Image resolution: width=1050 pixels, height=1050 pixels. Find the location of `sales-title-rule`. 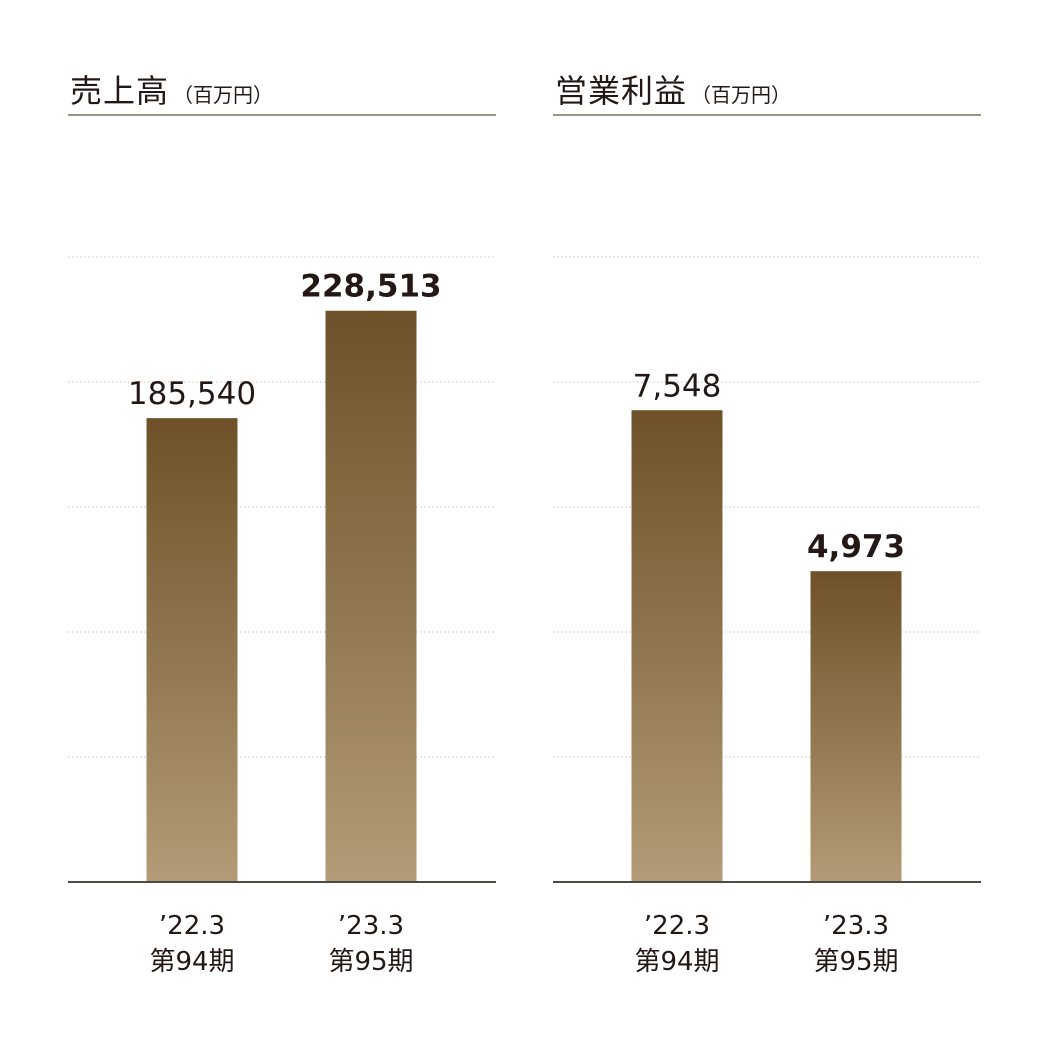

sales-title-rule is located at coordinates (282, 115).